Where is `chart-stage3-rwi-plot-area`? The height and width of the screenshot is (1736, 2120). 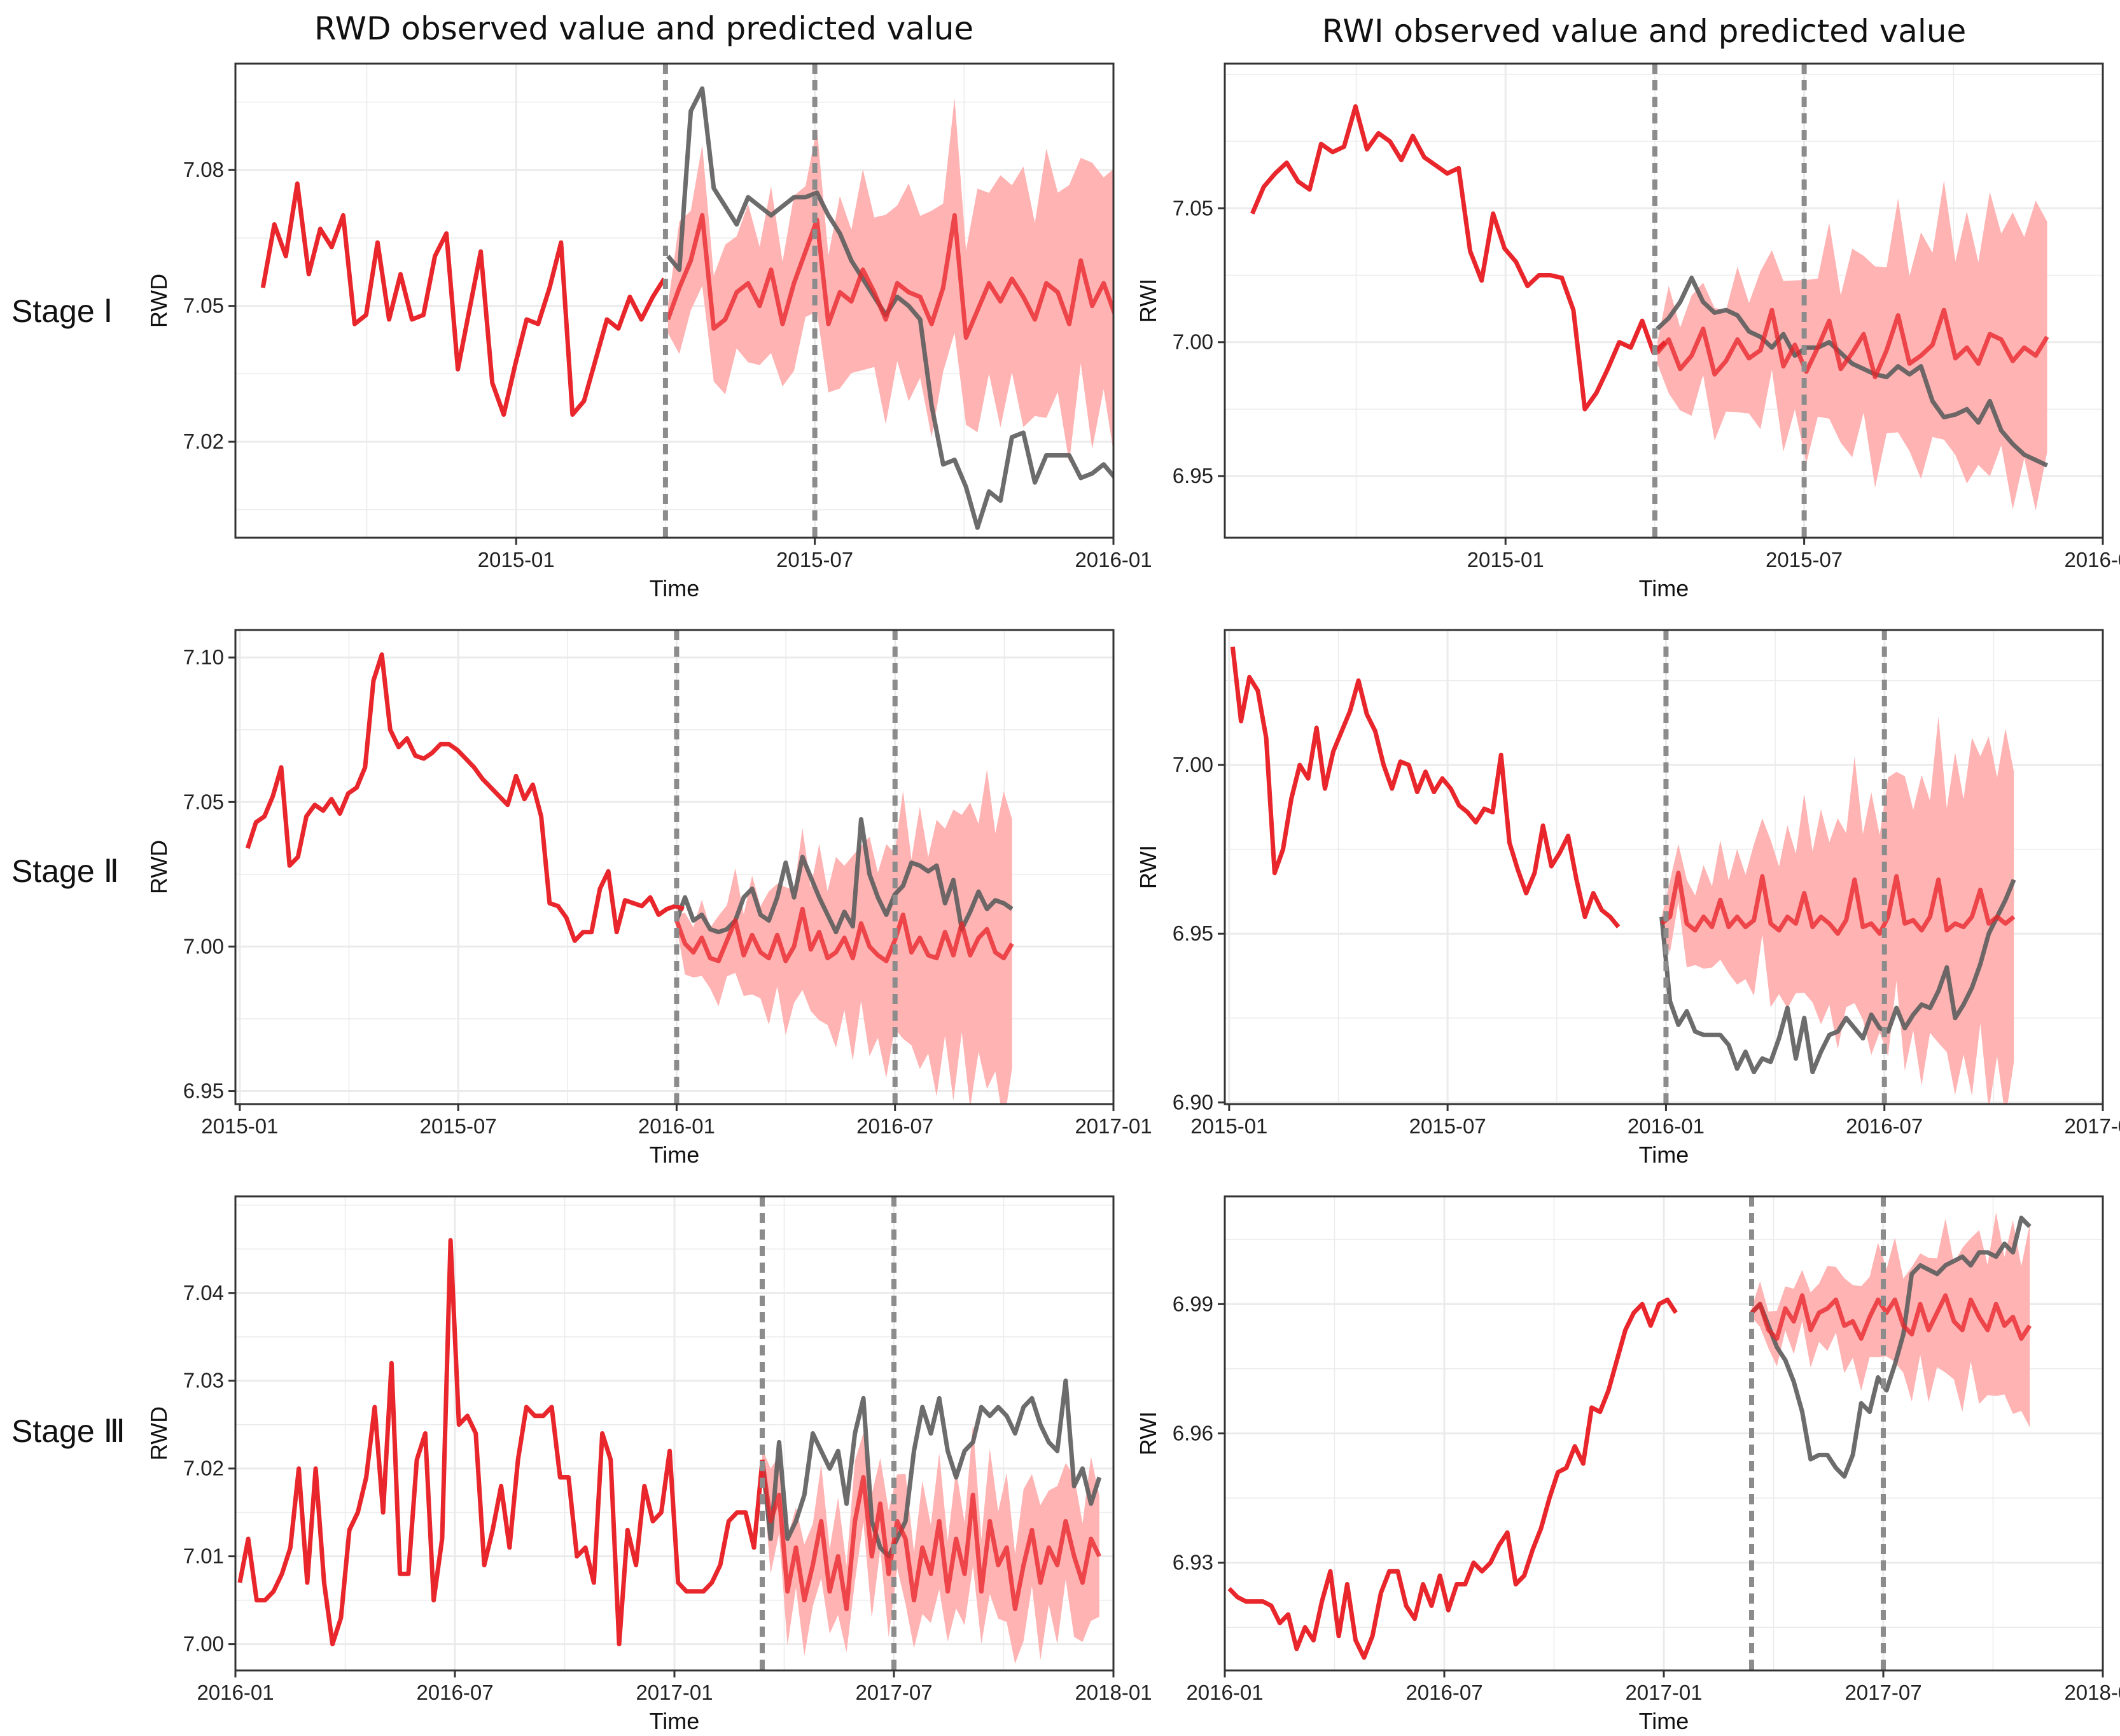
chart-stage3-rwi-plot-area is located at coordinates (1629, 1436).